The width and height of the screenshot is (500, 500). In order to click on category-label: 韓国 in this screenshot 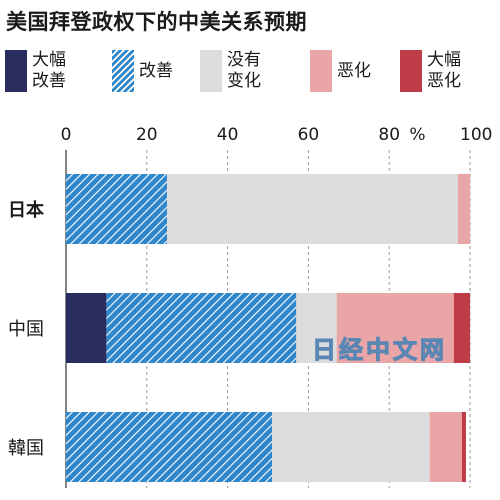, I will do `click(26, 448)`.